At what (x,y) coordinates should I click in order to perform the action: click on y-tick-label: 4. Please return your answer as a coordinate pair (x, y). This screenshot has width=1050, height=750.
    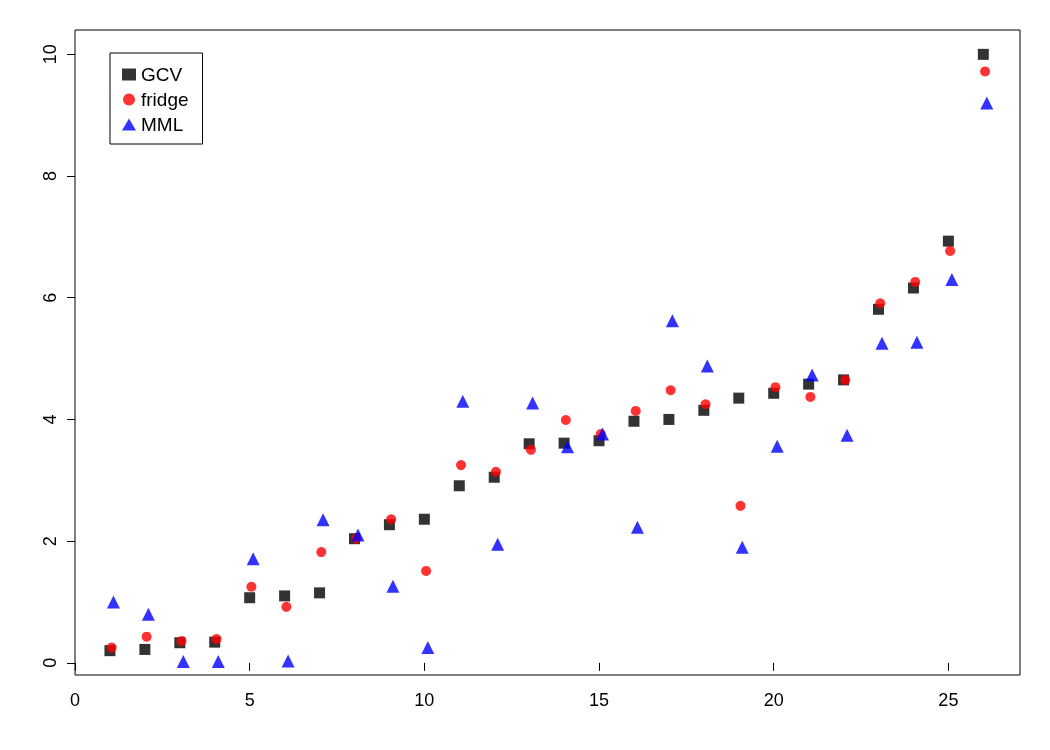
    Looking at the image, I should click on (50, 419).